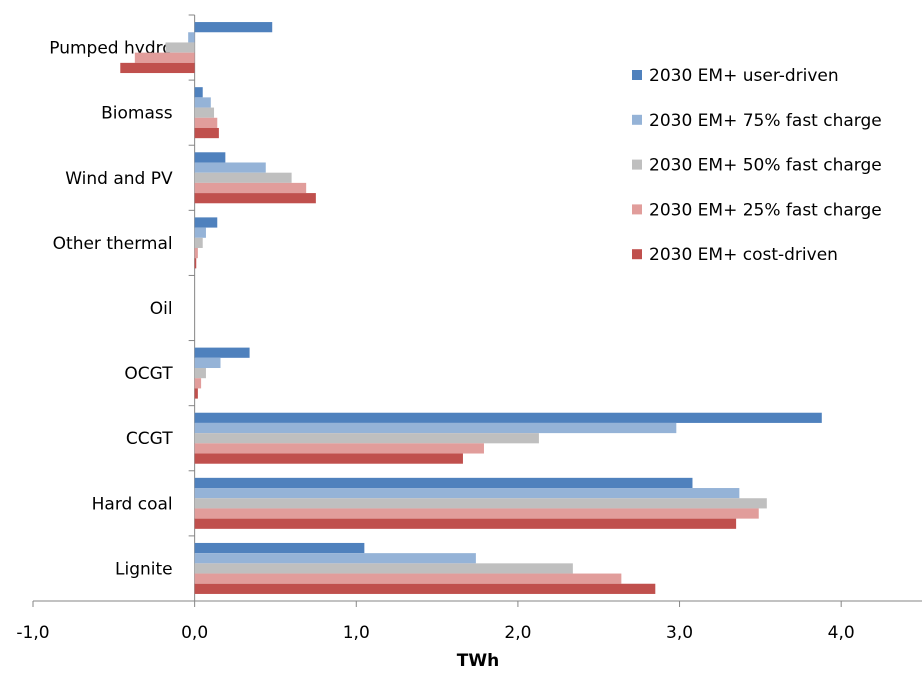 Image resolution: width=923 pixels, height=675 pixels. Describe the element at coordinates (149, 439) in the screenshot. I see `y-tick-label: CCGT` at that location.